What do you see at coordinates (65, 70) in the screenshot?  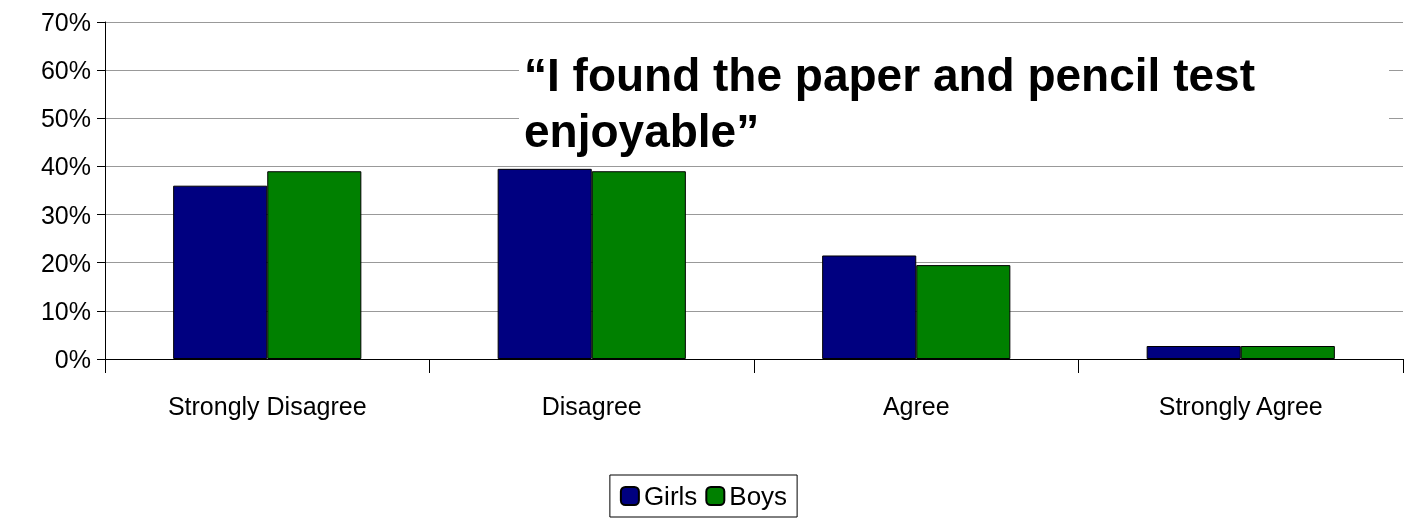 I see `y-tick-label: 60%` at bounding box center [65, 70].